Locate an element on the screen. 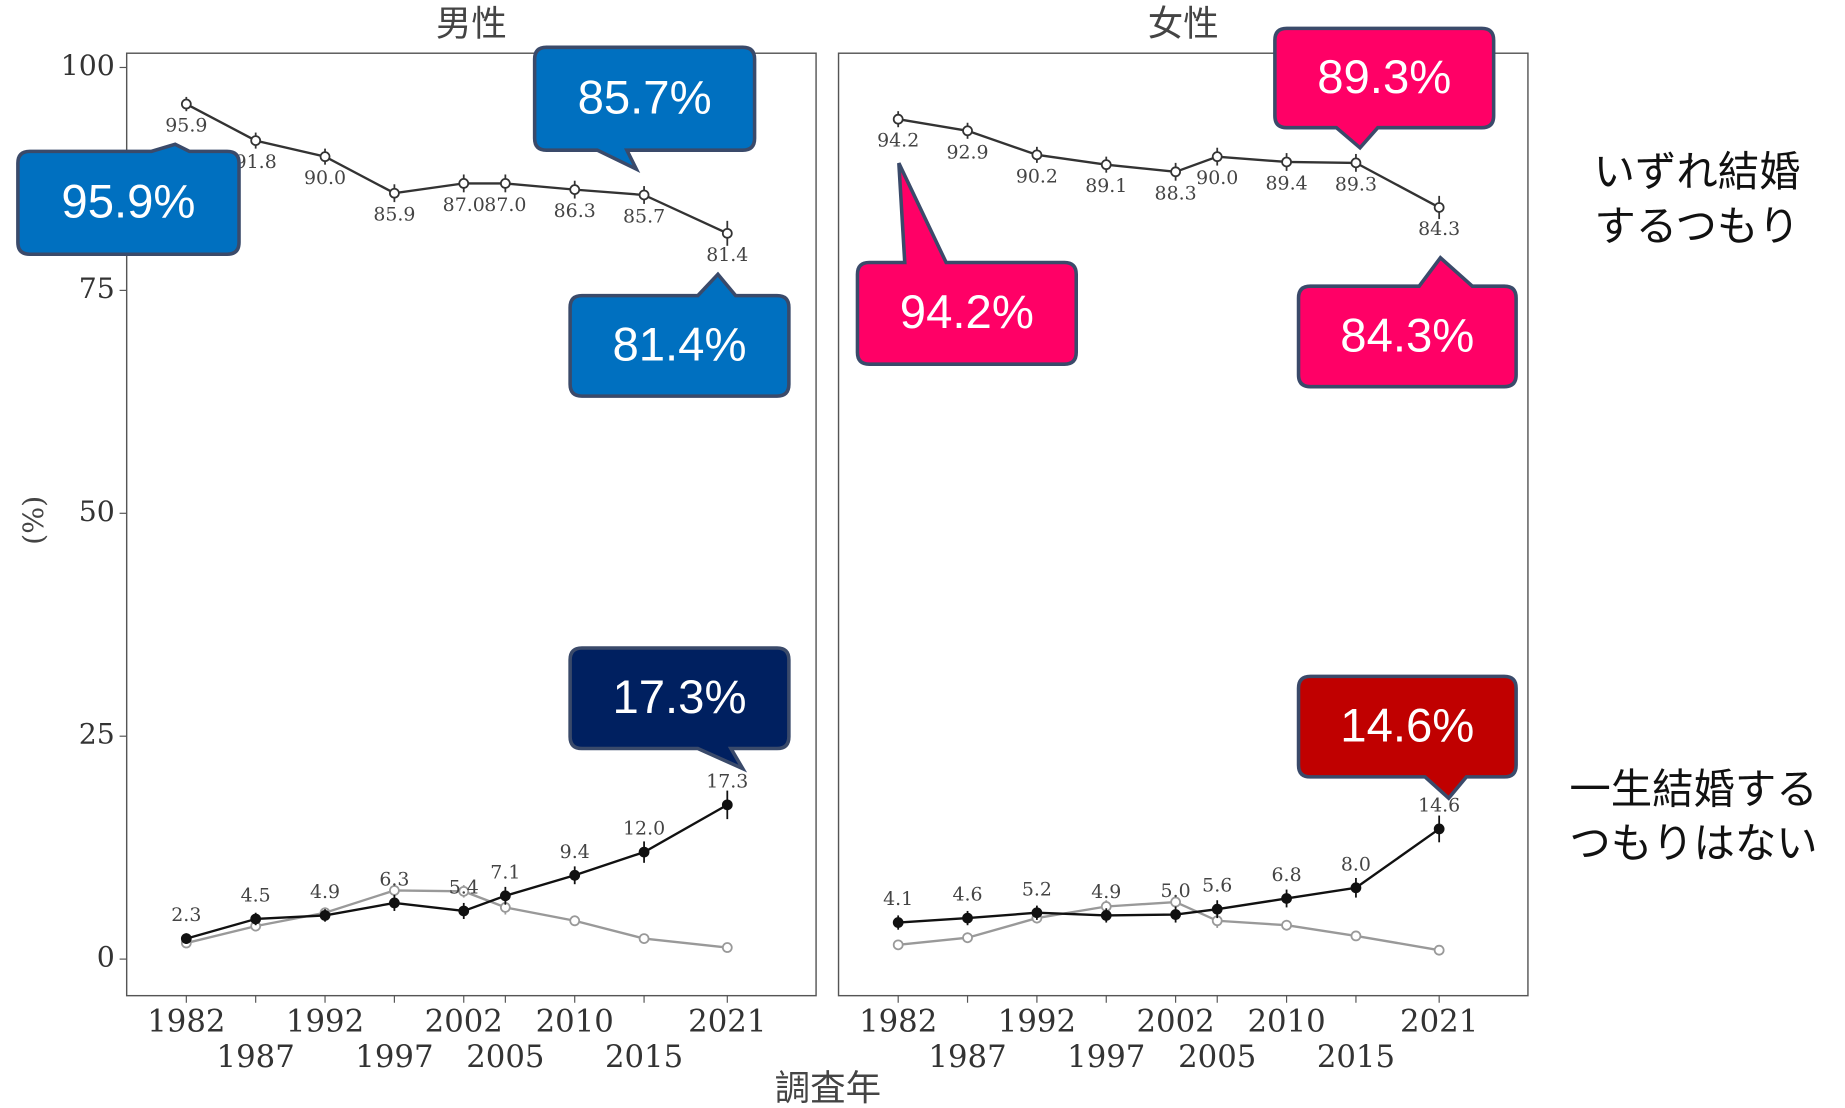 This screenshot has height=1108, width=1845. data-label: 88.3 is located at coordinates (1176, 193).